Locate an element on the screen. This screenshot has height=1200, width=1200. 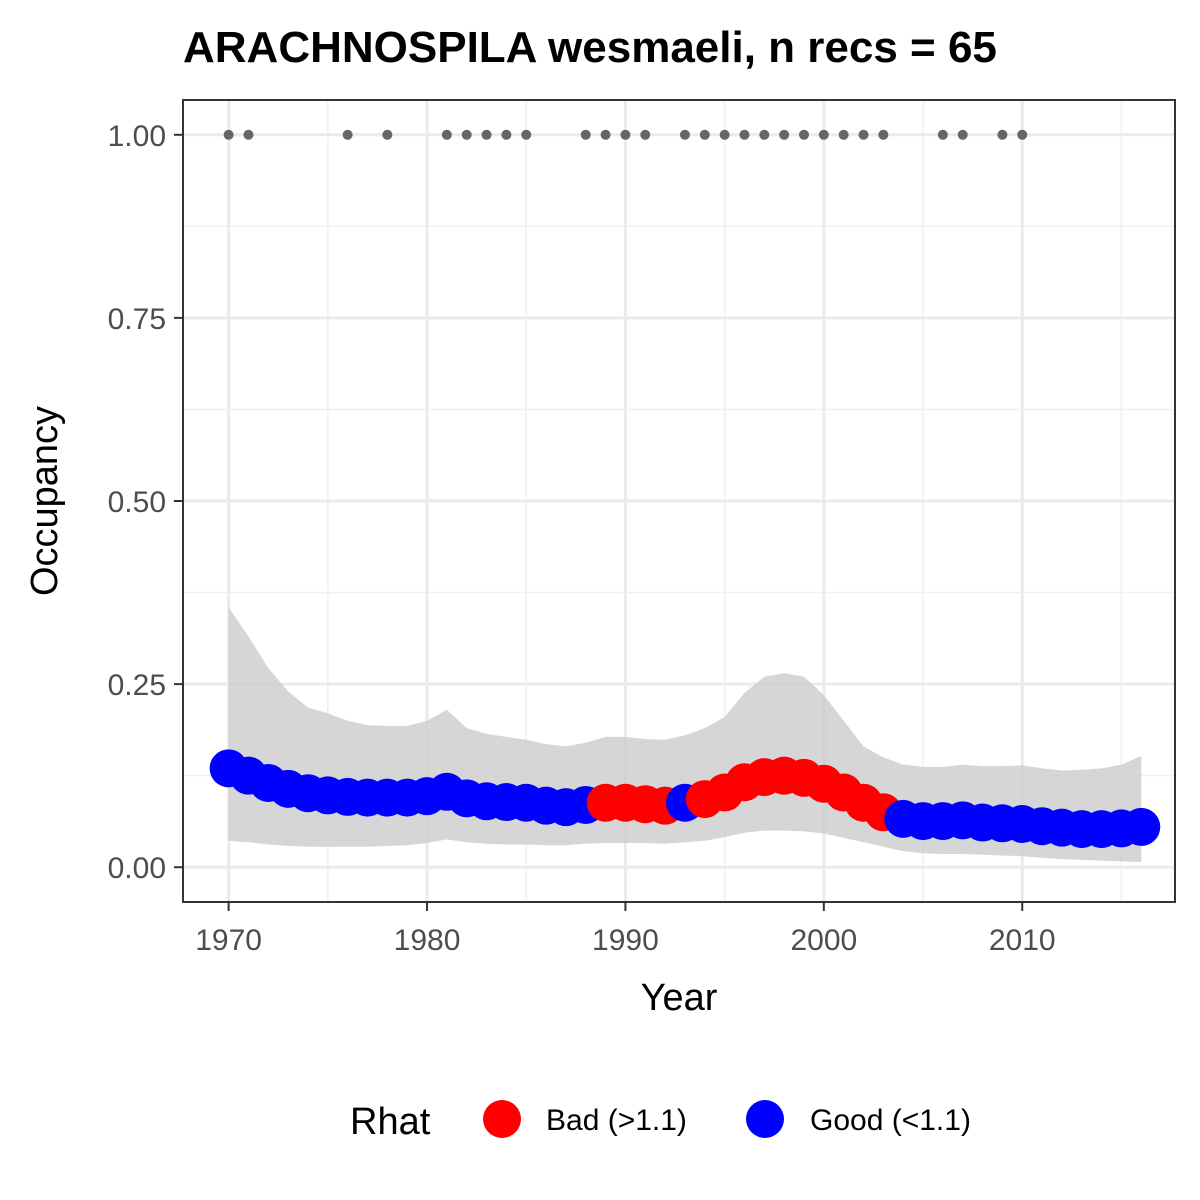
x-tick-label: 1990 is located at coordinates (625, 940).